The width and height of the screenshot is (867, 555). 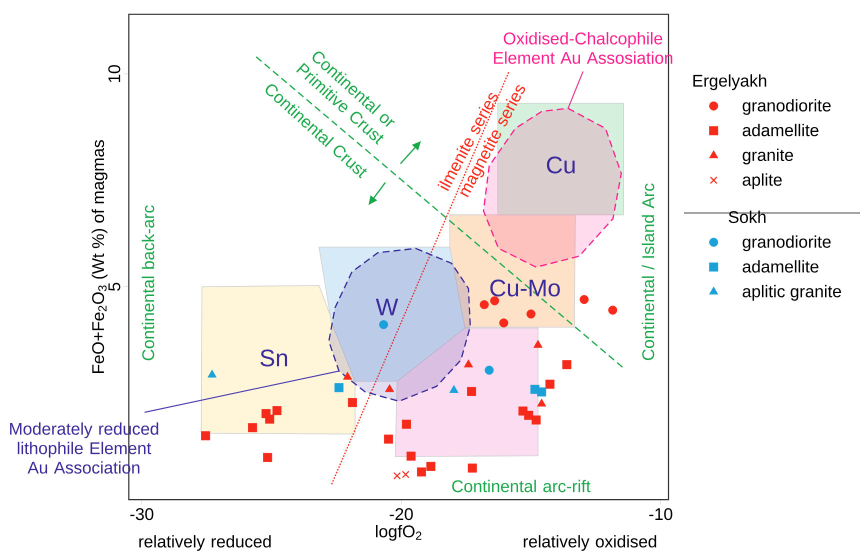 I want to click on annotation: Cu, so click(x=560, y=165).